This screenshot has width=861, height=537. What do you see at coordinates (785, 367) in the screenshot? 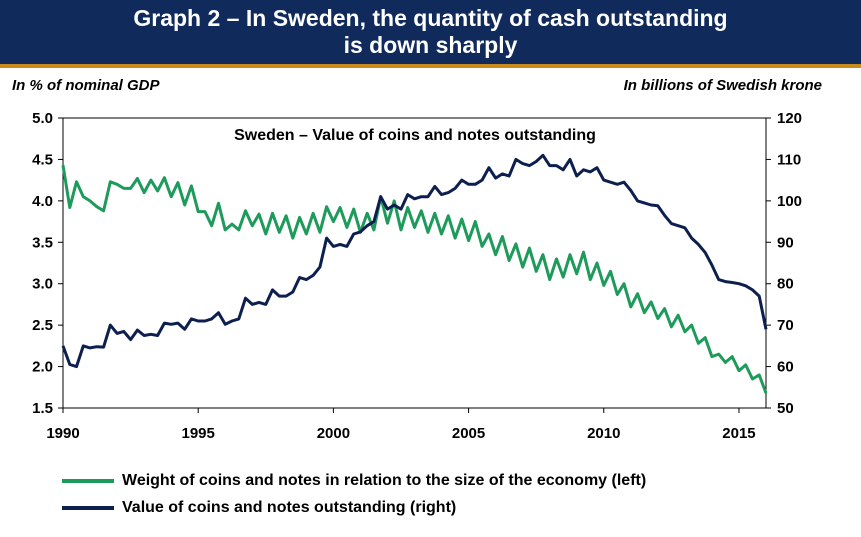
I see `right-tick-label: 60` at bounding box center [785, 367].